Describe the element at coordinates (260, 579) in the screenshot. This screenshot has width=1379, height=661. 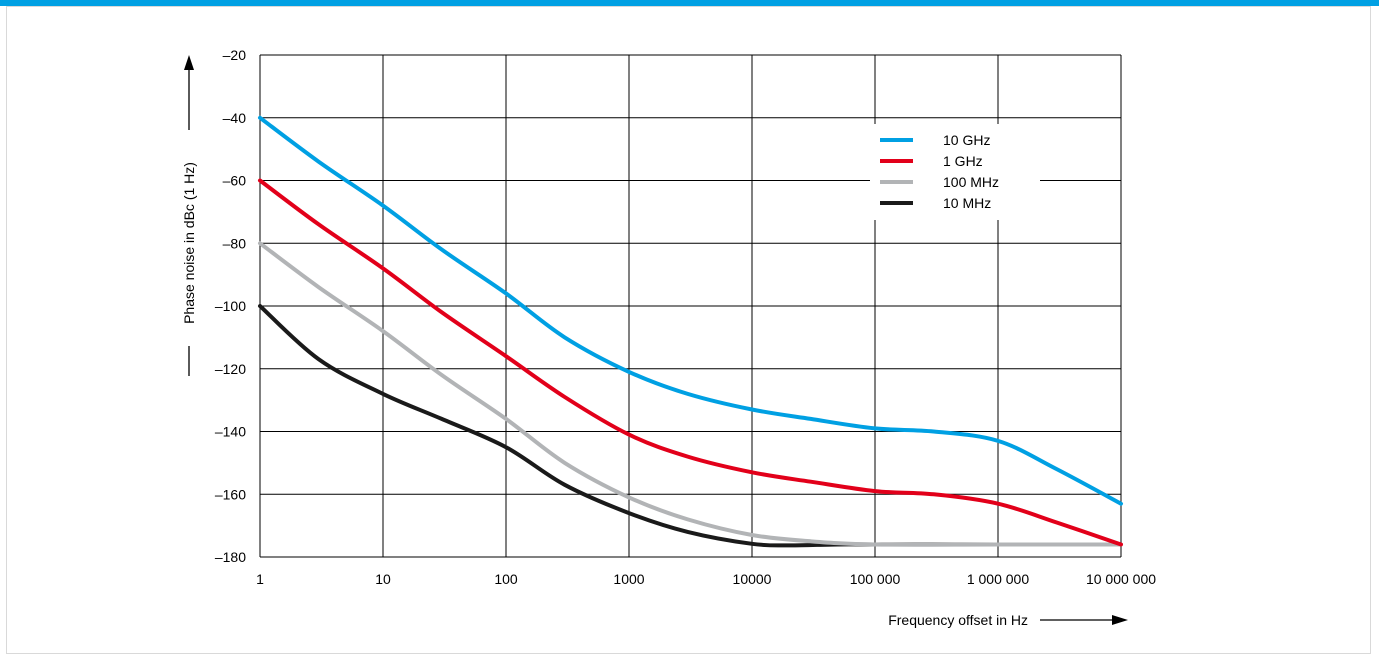
I see `x-tick-label: 1` at that location.